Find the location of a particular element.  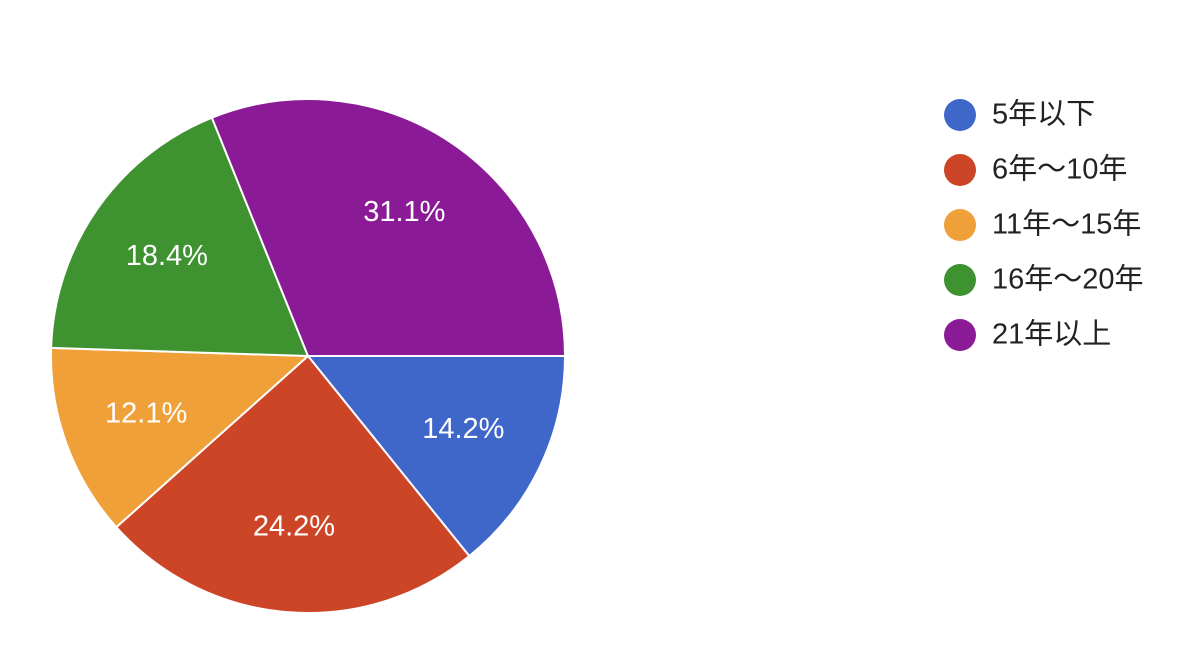

legend-label: 11年〜15年 is located at coordinates (1066, 224).